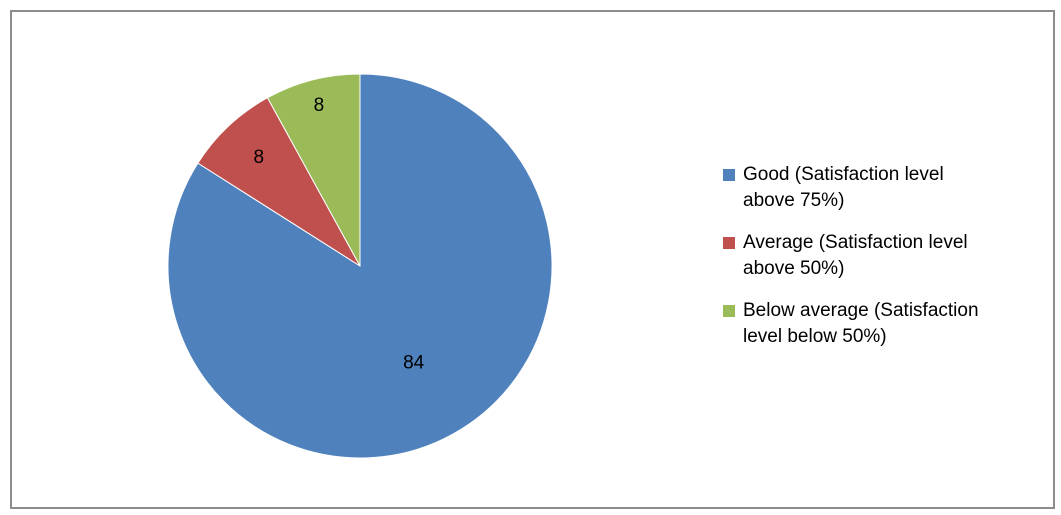 Image resolution: width=1061 pixels, height=515 pixels. What do you see at coordinates (319, 105) in the screenshot?
I see `data-label-below-average: 8` at bounding box center [319, 105].